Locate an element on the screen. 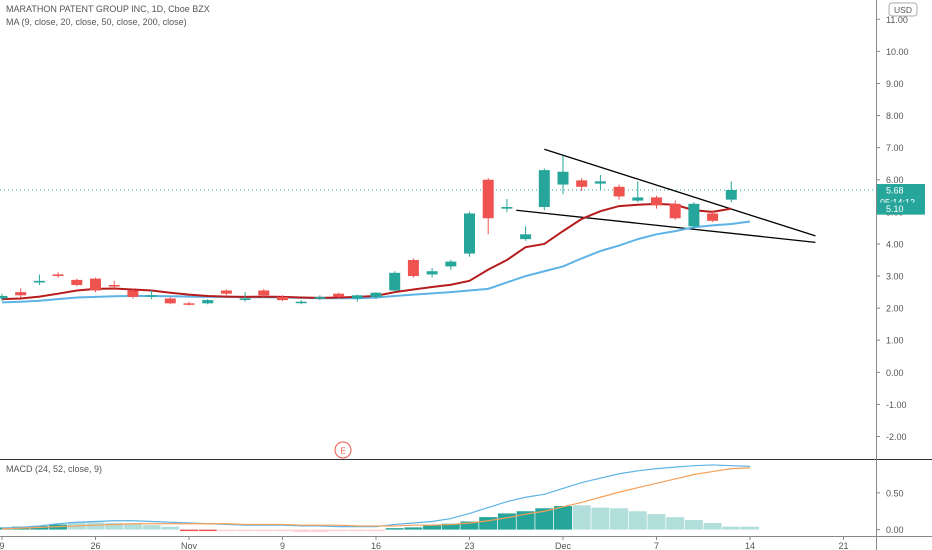 This screenshot has height=550, width=932. ma-price-badge: 5.10 is located at coordinates (901, 208).